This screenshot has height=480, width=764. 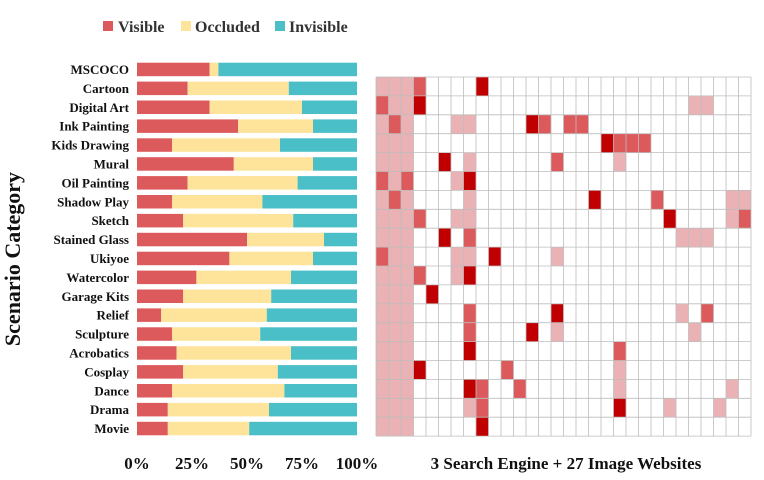 What do you see at coordinates (324, 277) in the screenshot?
I see `bar-invisible-watercolor` at bounding box center [324, 277].